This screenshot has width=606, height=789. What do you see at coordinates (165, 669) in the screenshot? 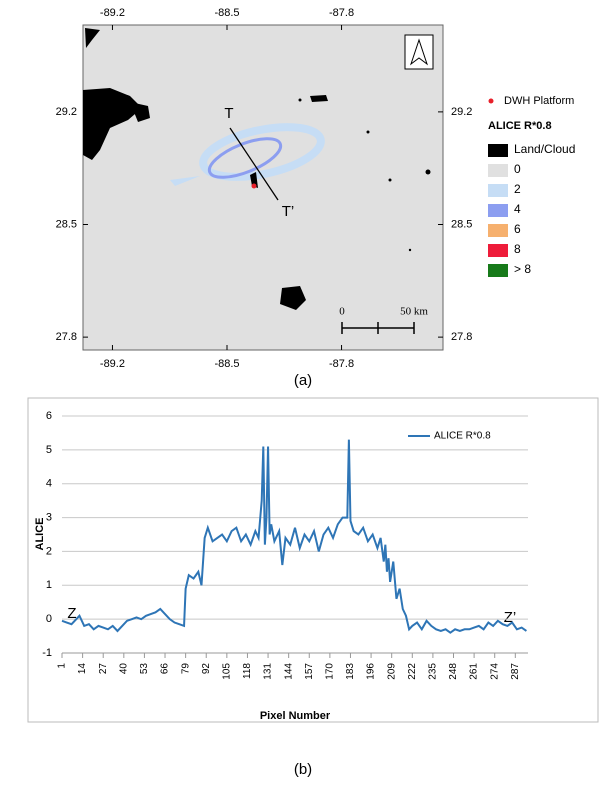
I see `x-tick-label: 66` at bounding box center [165, 669].